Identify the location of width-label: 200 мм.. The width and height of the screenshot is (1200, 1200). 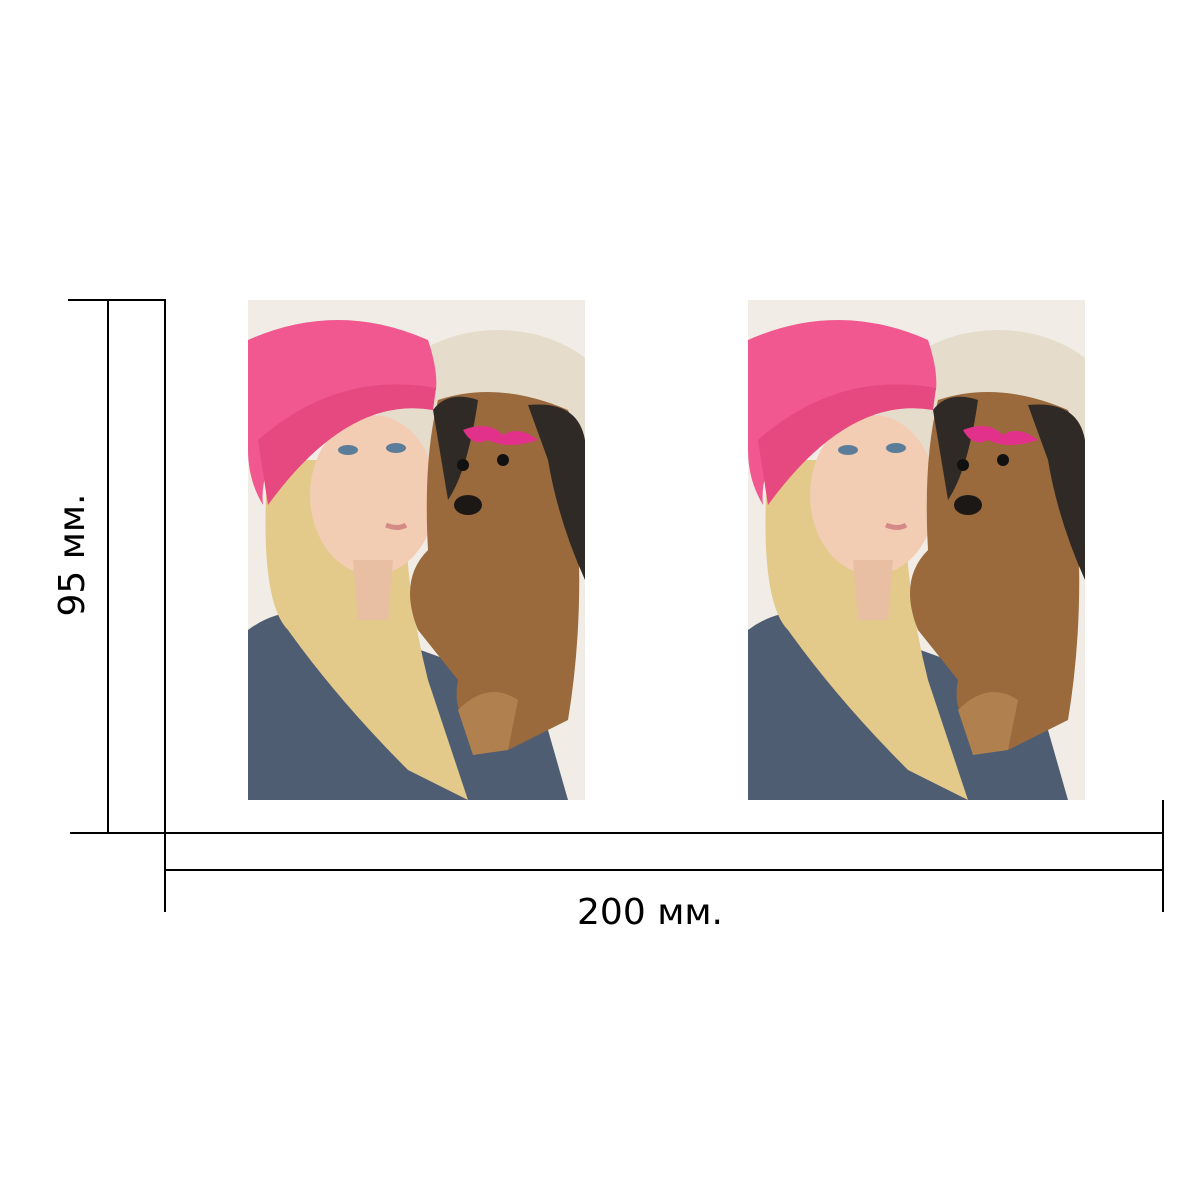
(650, 912).